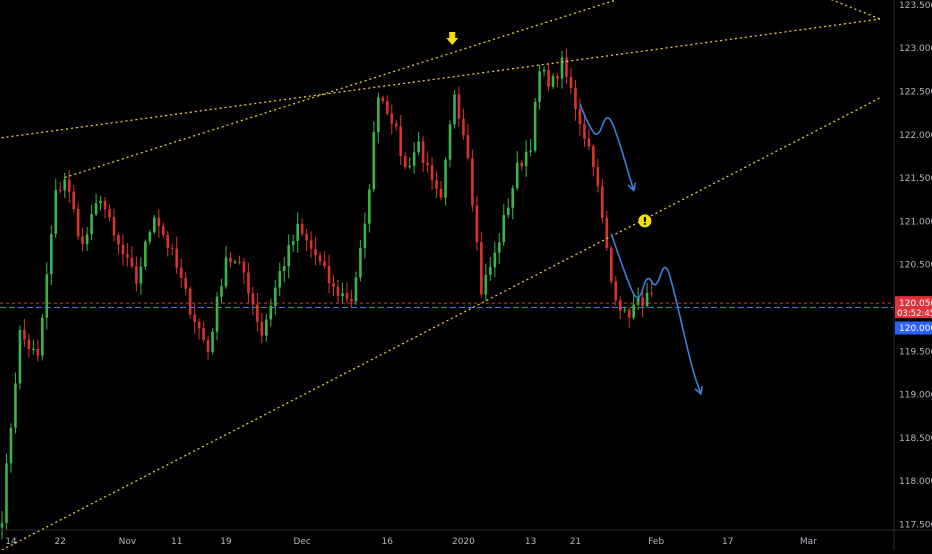  What do you see at coordinates (915, 49) in the screenshot?
I see `price-tick-label: 123.000` at bounding box center [915, 49].